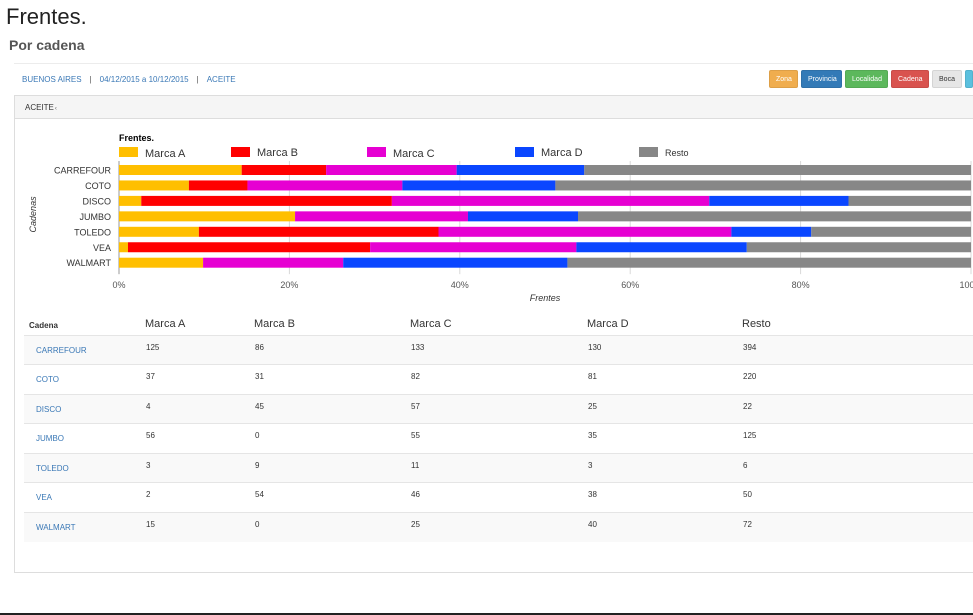 This screenshot has width=973, height=615. What do you see at coordinates (414, 154) in the screenshot?
I see `legend-label: Marca C` at bounding box center [414, 154].